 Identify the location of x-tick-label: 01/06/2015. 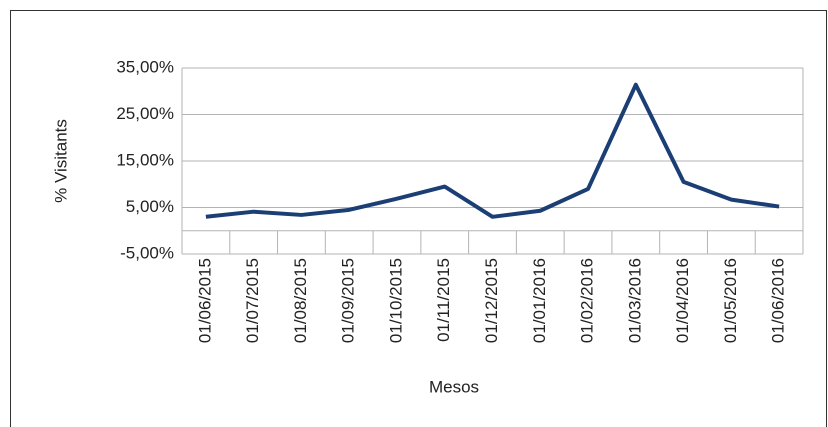
(204, 300).